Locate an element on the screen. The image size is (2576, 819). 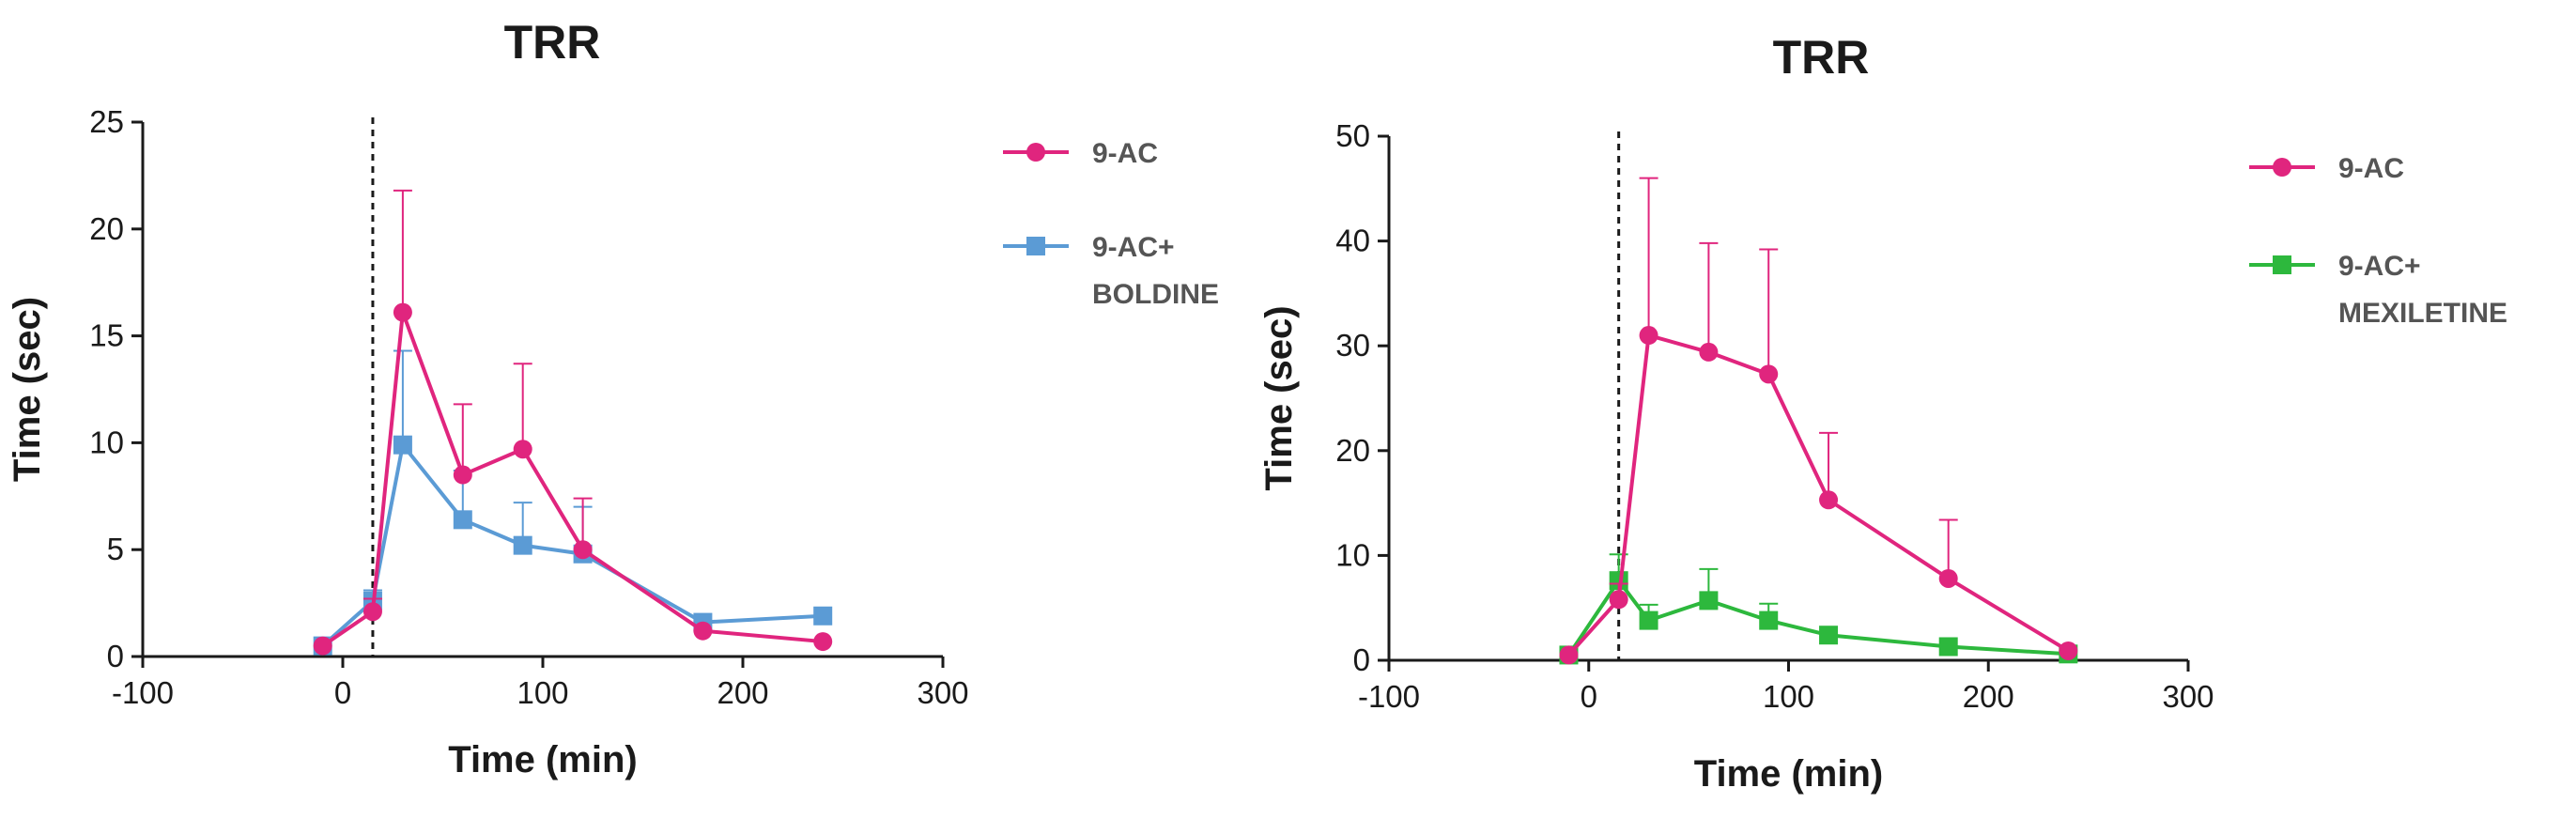
y-tick-label: 50 is located at coordinates (1352, 135).